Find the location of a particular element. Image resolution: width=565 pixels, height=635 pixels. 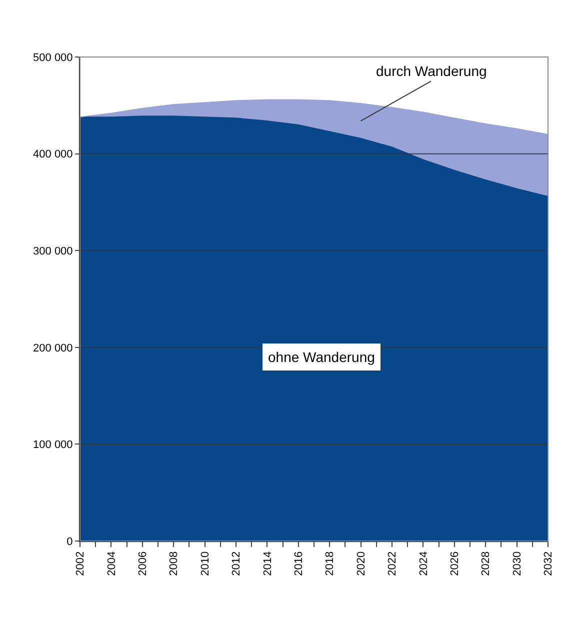

x-tick-label: 2028 is located at coordinates (486, 563).